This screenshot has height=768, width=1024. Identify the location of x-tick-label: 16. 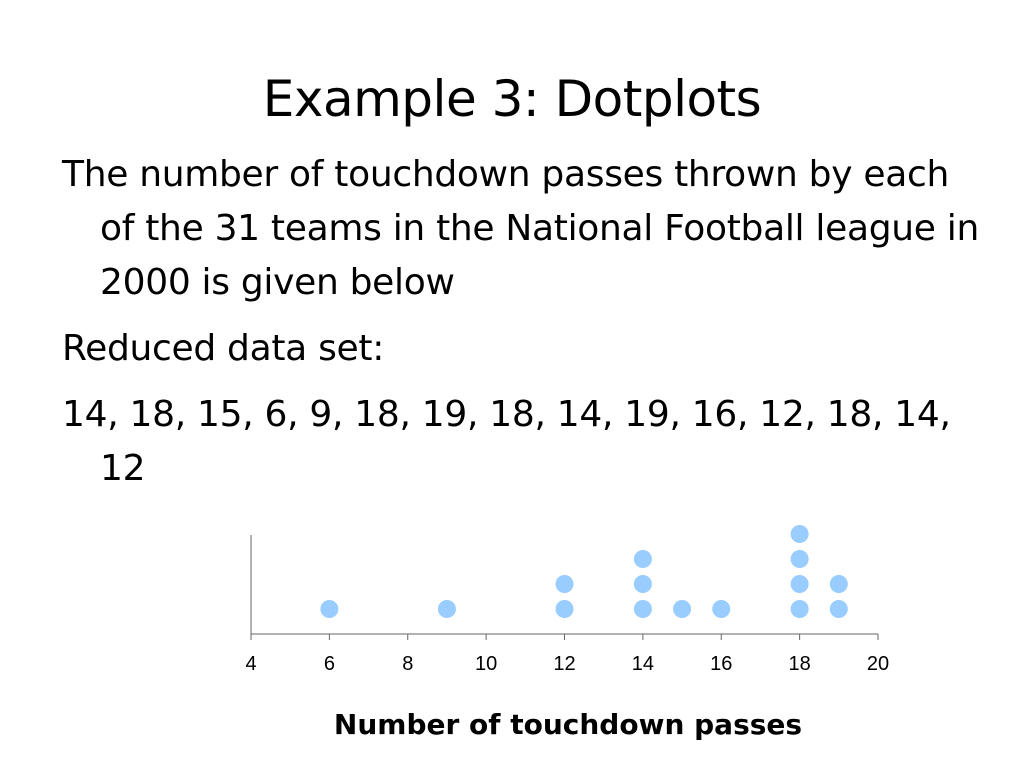
(721, 664).